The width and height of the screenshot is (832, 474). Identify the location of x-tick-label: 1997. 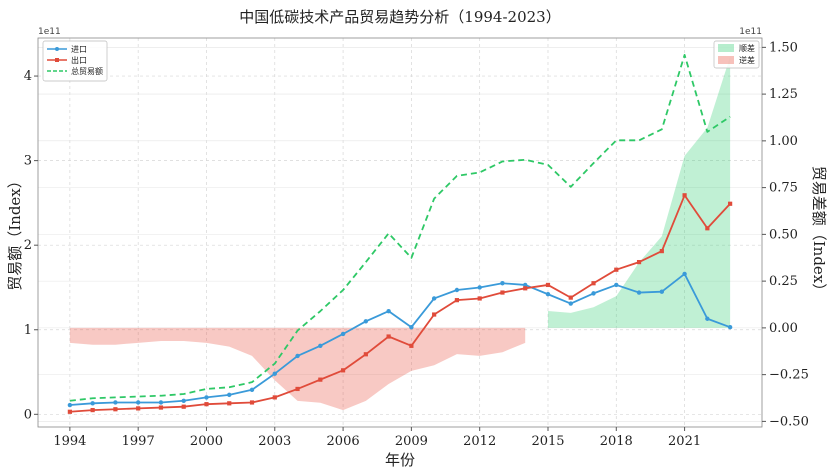
(138, 441).